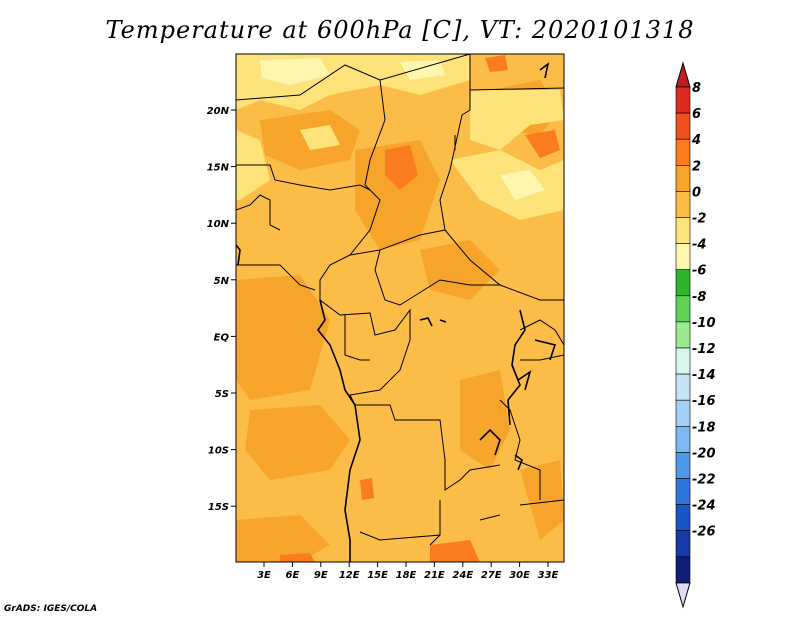 The image size is (800, 618). What do you see at coordinates (683, 595) in the screenshot?
I see `colorbar-bottom-cap` at bounding box center [683, 595].